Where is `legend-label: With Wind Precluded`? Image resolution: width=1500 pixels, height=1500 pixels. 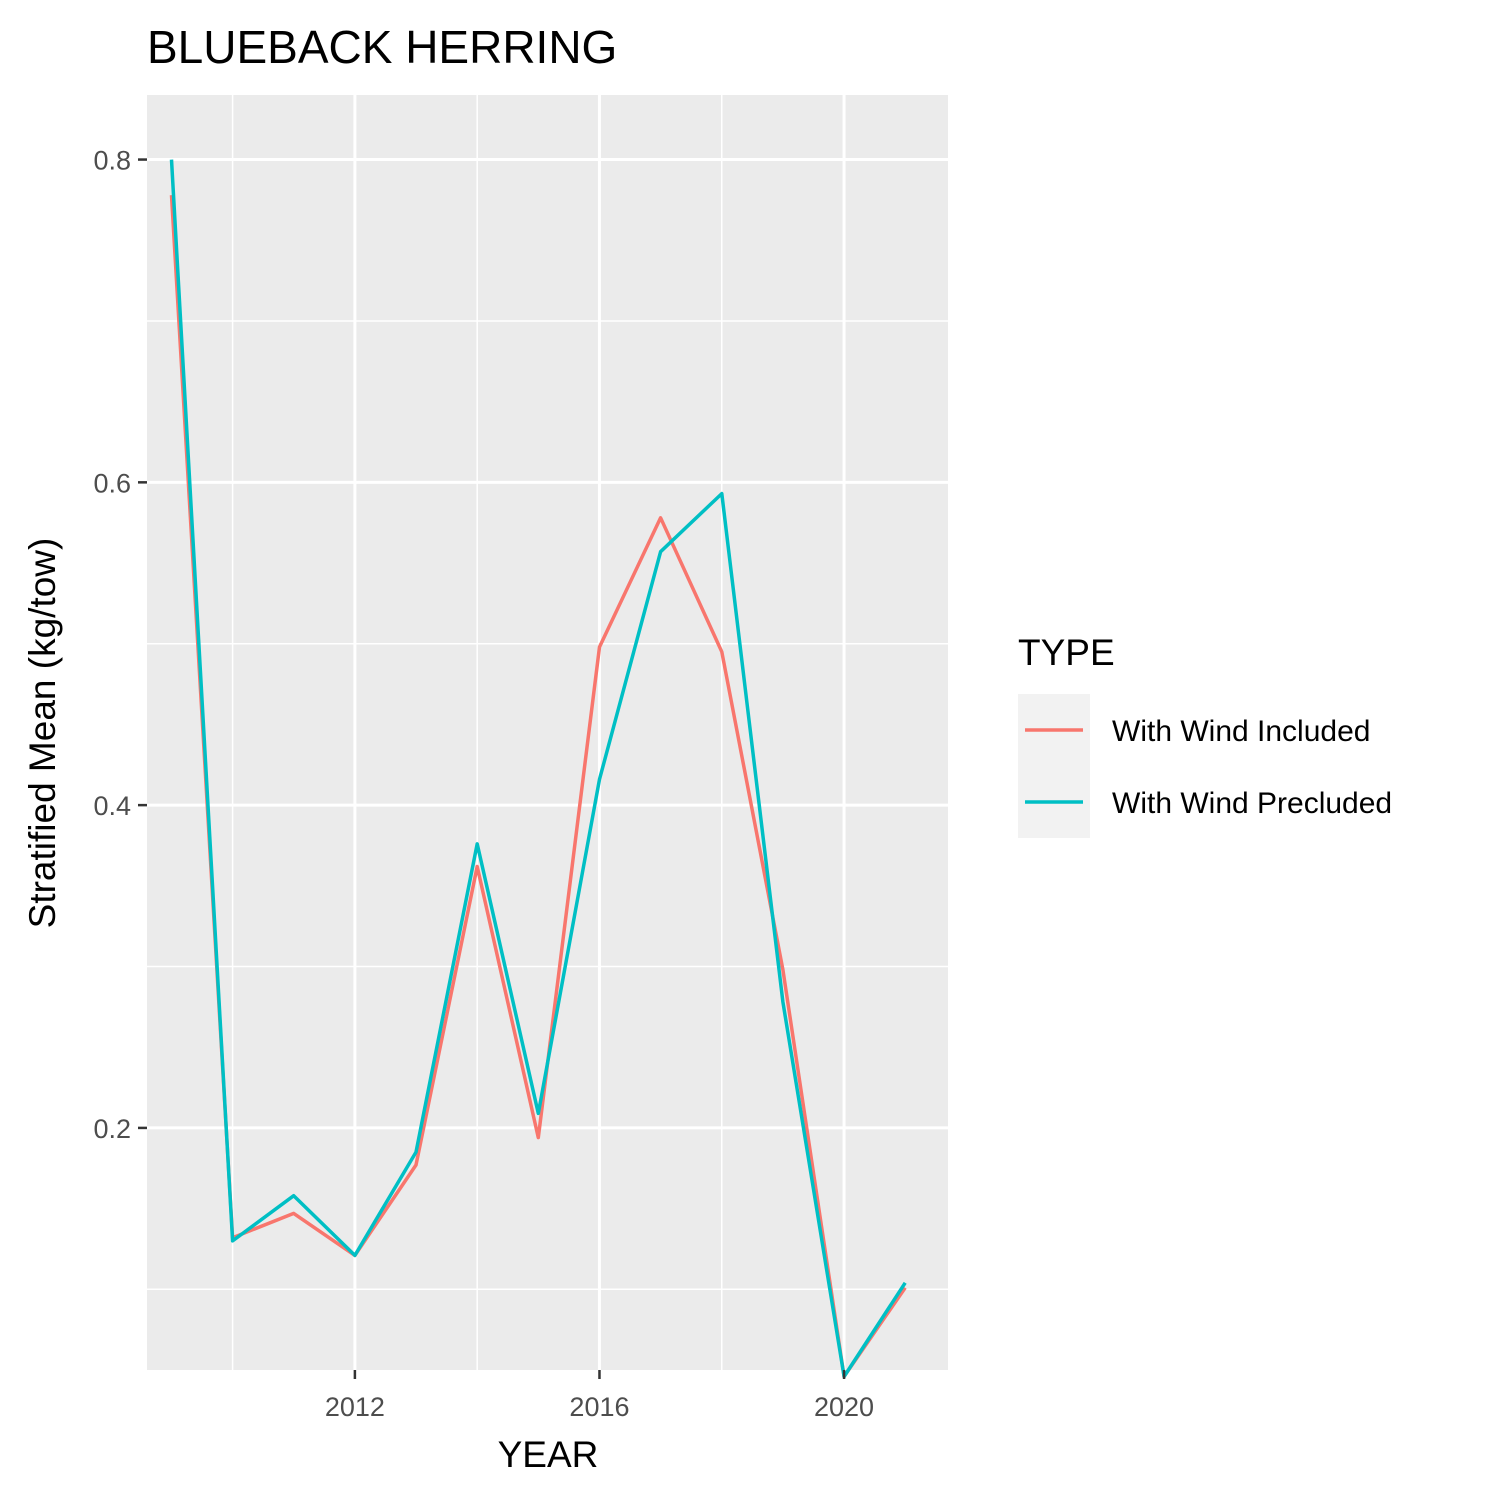
legend-label: With Wind Precluded is located at coordinates (1252, 803).